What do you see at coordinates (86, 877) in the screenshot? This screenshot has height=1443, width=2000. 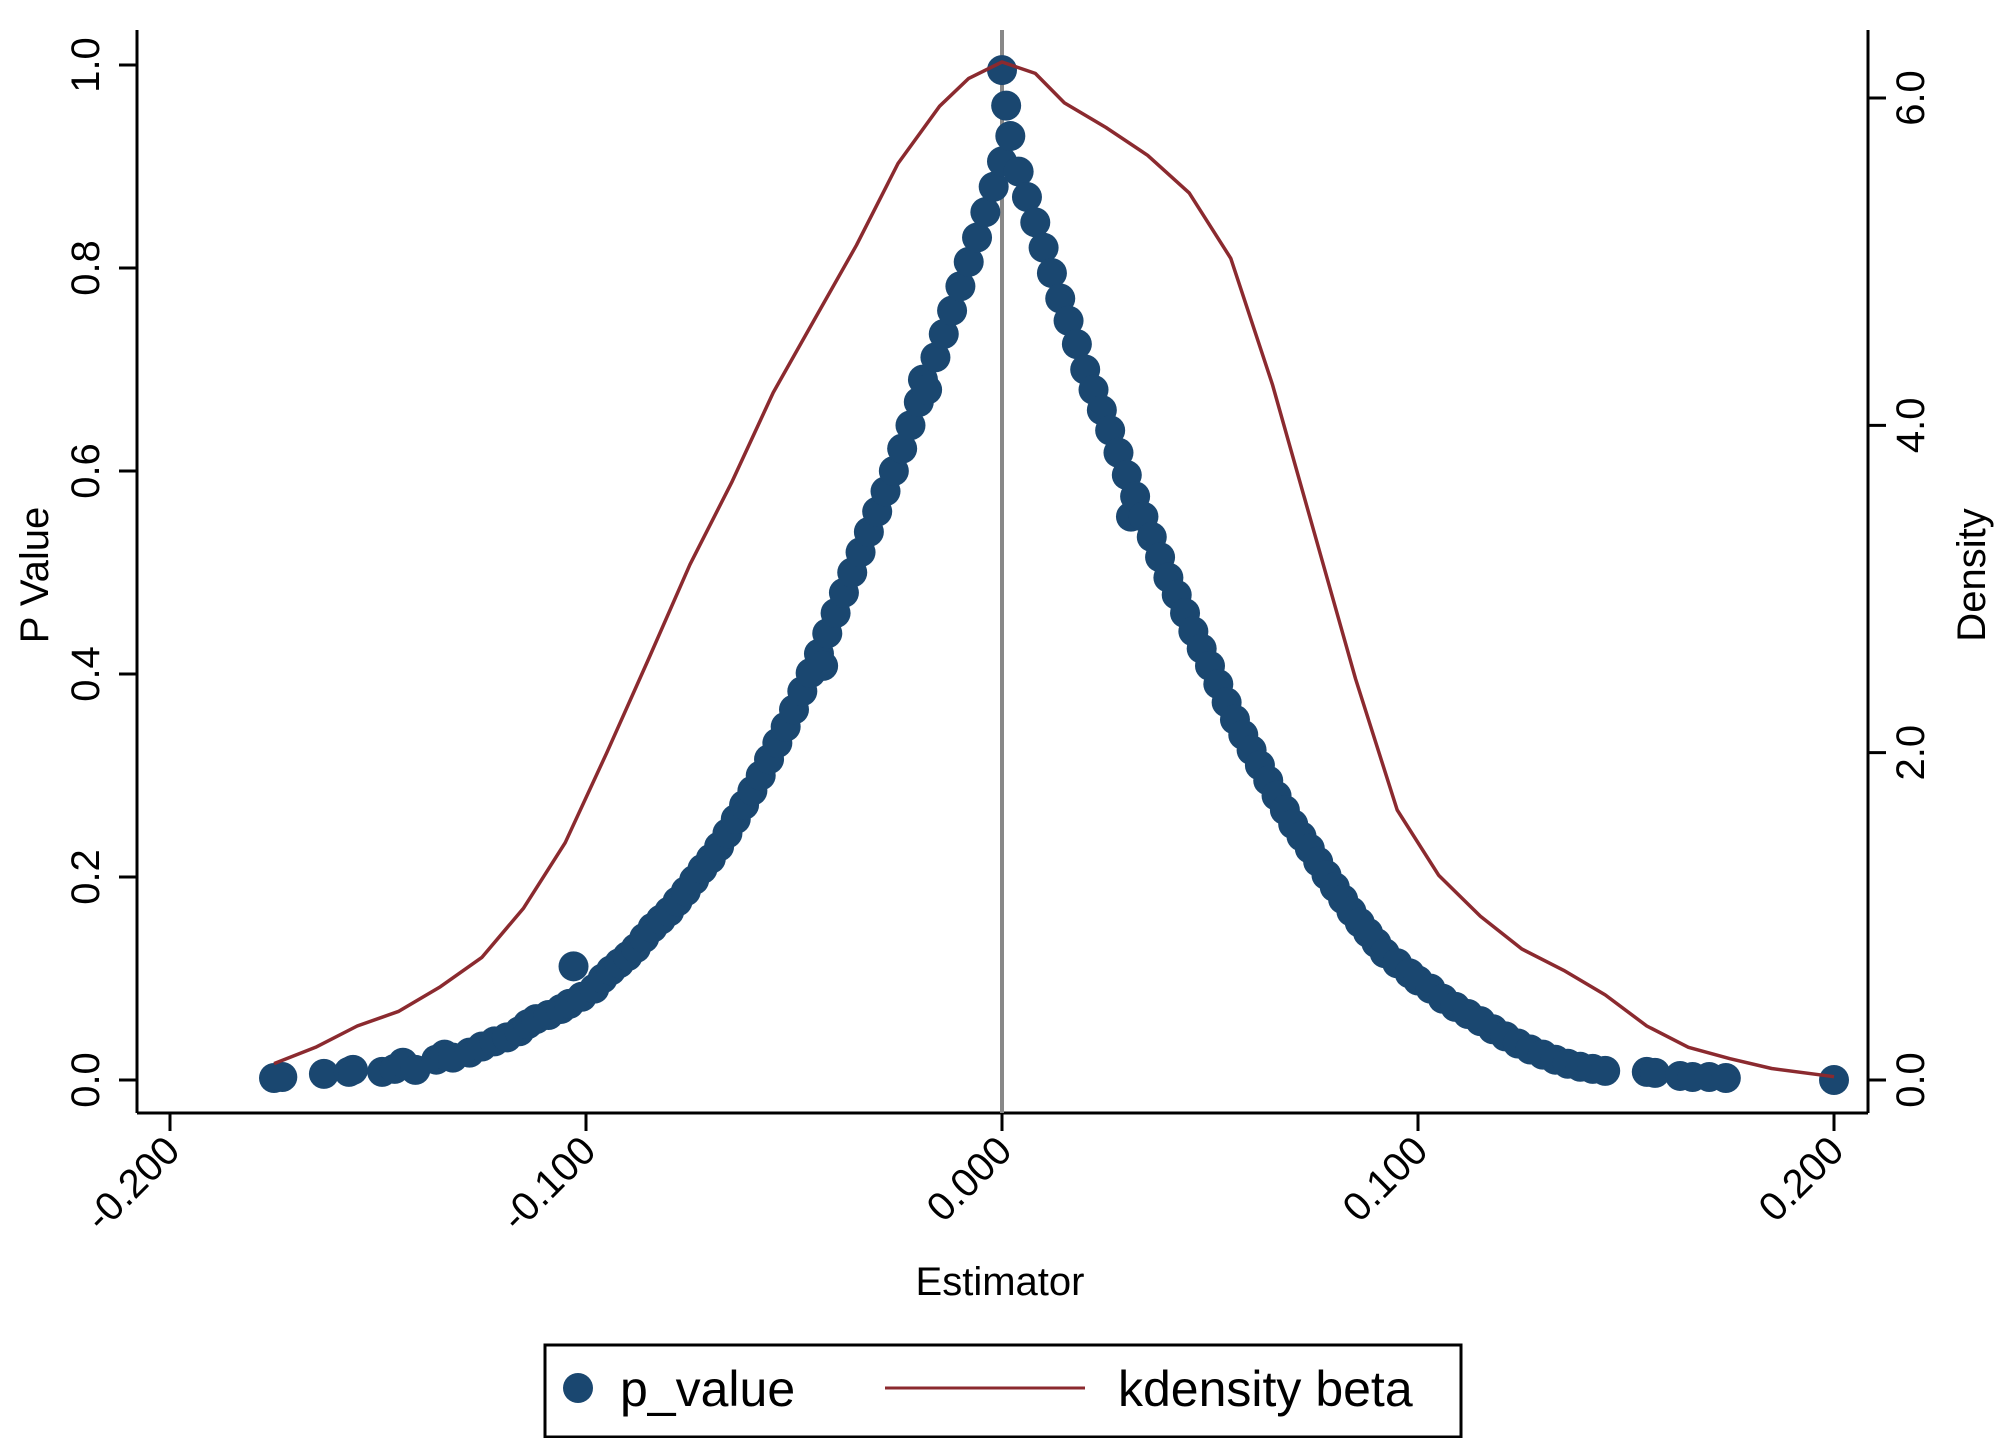 I see `y-tick-label: 0.2` at bounding box center [86, 877].